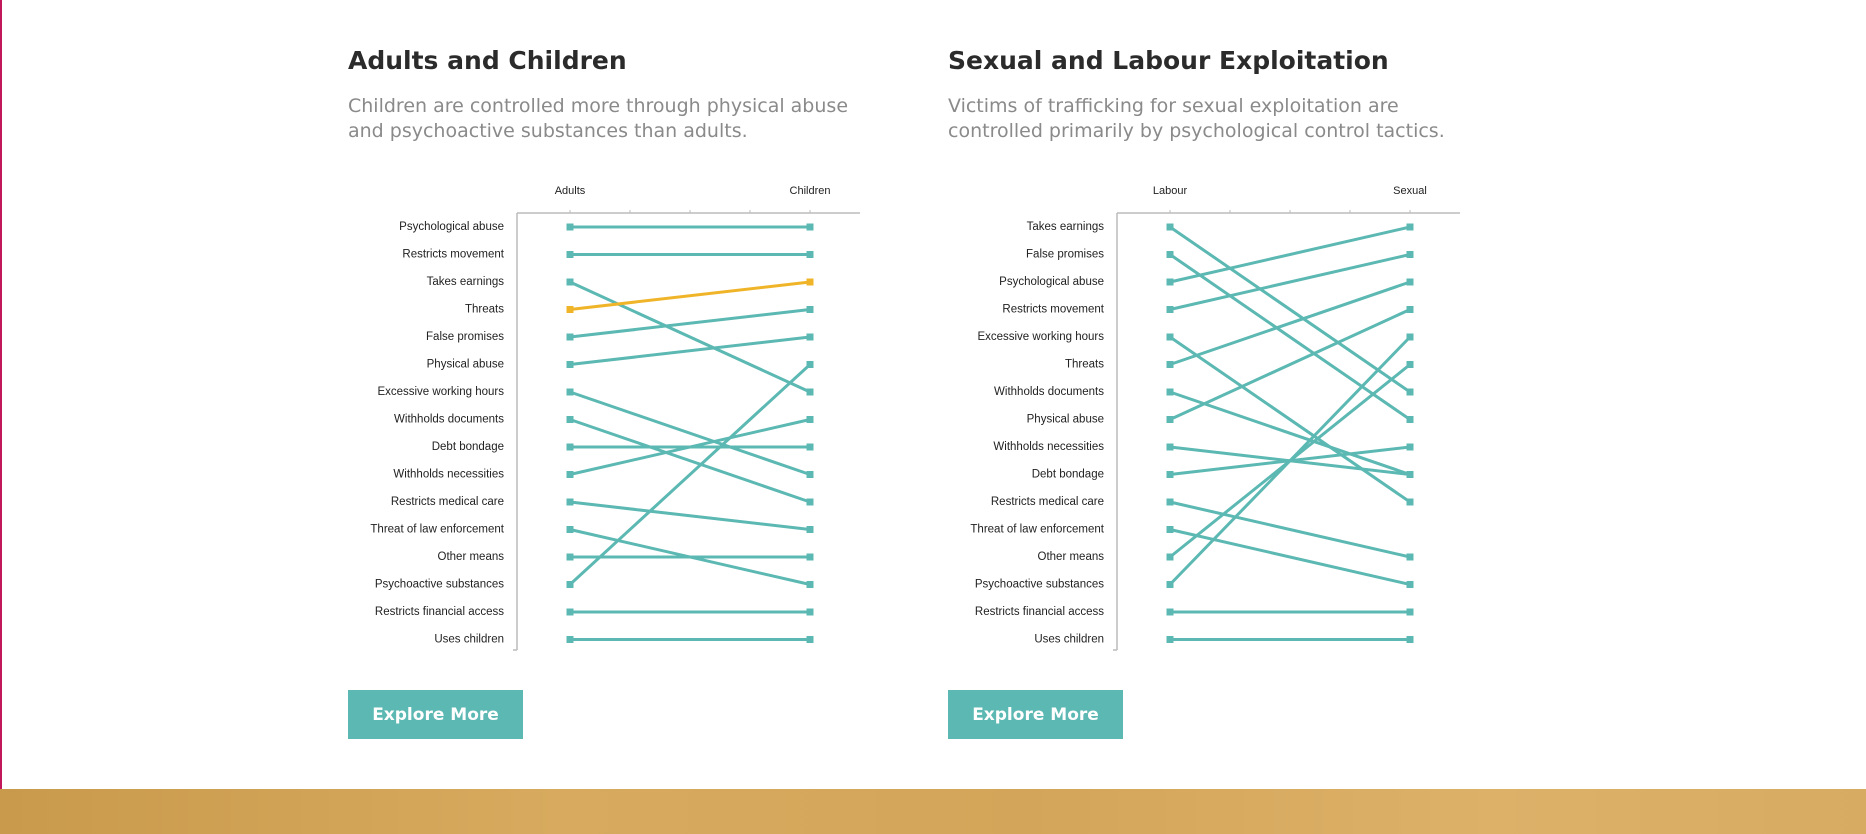  What do you see at coordinates (570, 419) in the screenshot?
I see `point-adults-withholds-documents` at bounding box center [570, 419].